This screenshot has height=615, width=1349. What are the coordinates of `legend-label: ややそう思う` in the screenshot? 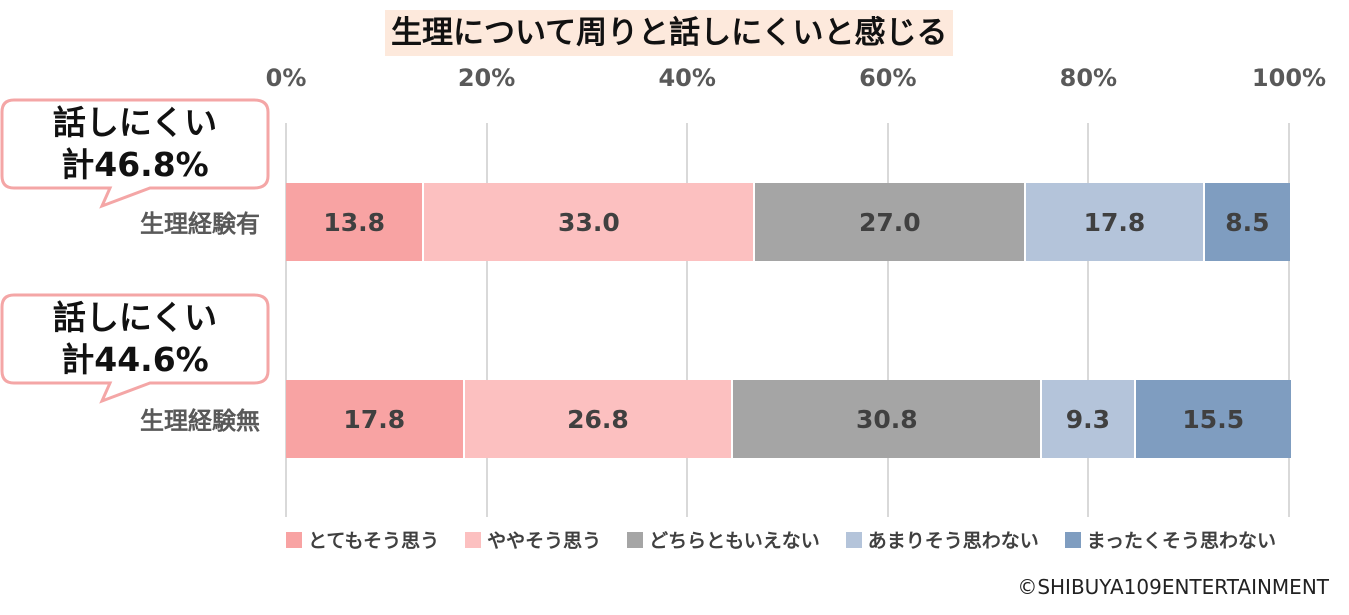 It's located at (544, 541).